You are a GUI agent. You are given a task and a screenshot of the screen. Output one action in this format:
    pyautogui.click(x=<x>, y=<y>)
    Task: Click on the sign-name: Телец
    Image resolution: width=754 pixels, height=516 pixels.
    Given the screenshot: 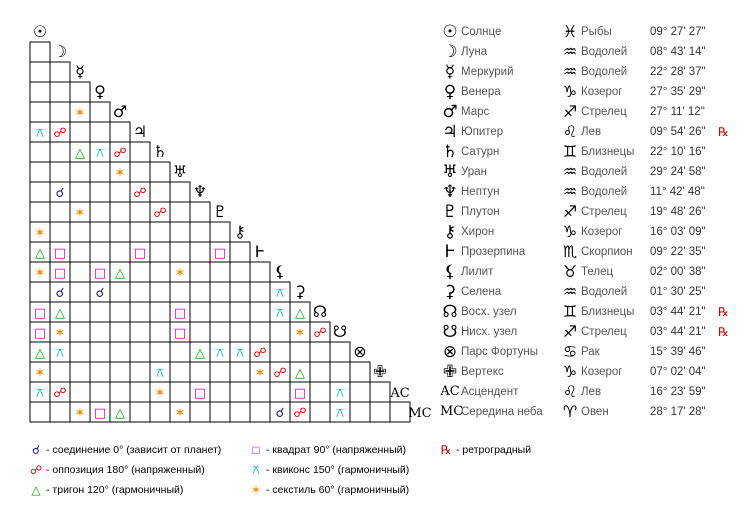 What is the action you would take?
    pyautogui.click(x=597, y=272)
    